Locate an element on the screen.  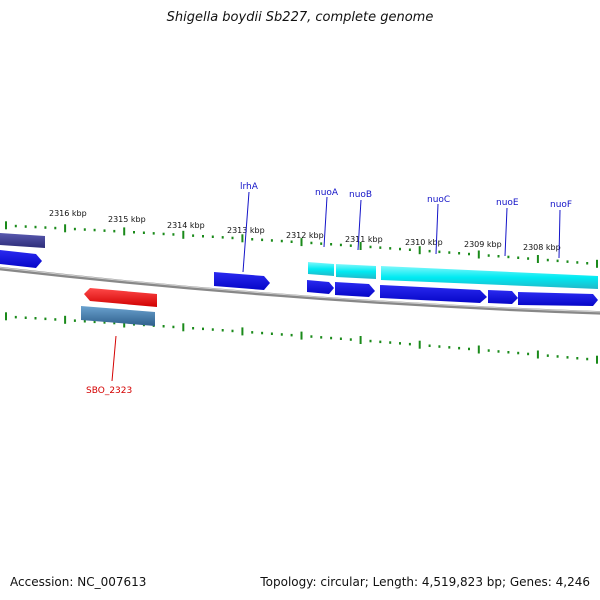
gene-feature-nuoB is located at coordinates (355, 289).